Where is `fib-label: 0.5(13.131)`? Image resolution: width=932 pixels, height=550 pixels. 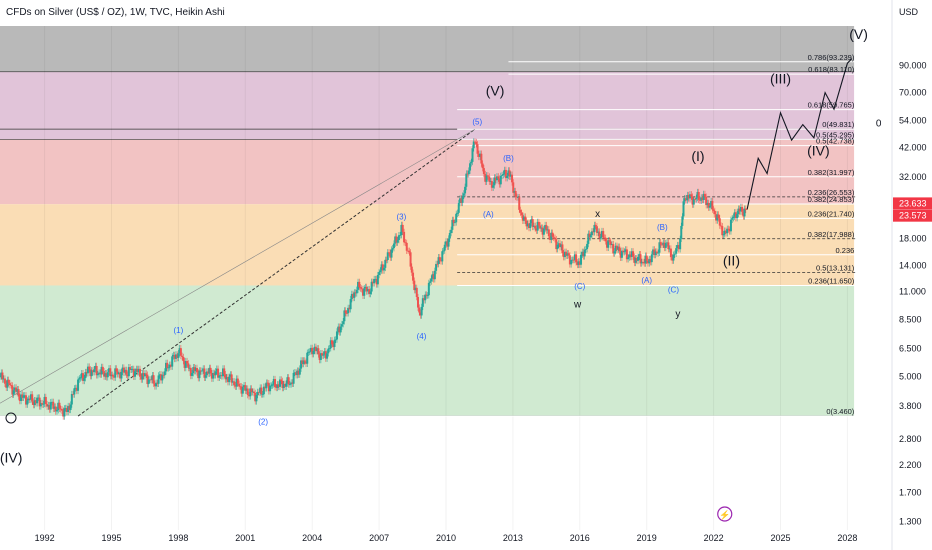
fib-label: 0.5(13.131) is located at coordinates (835, 268).